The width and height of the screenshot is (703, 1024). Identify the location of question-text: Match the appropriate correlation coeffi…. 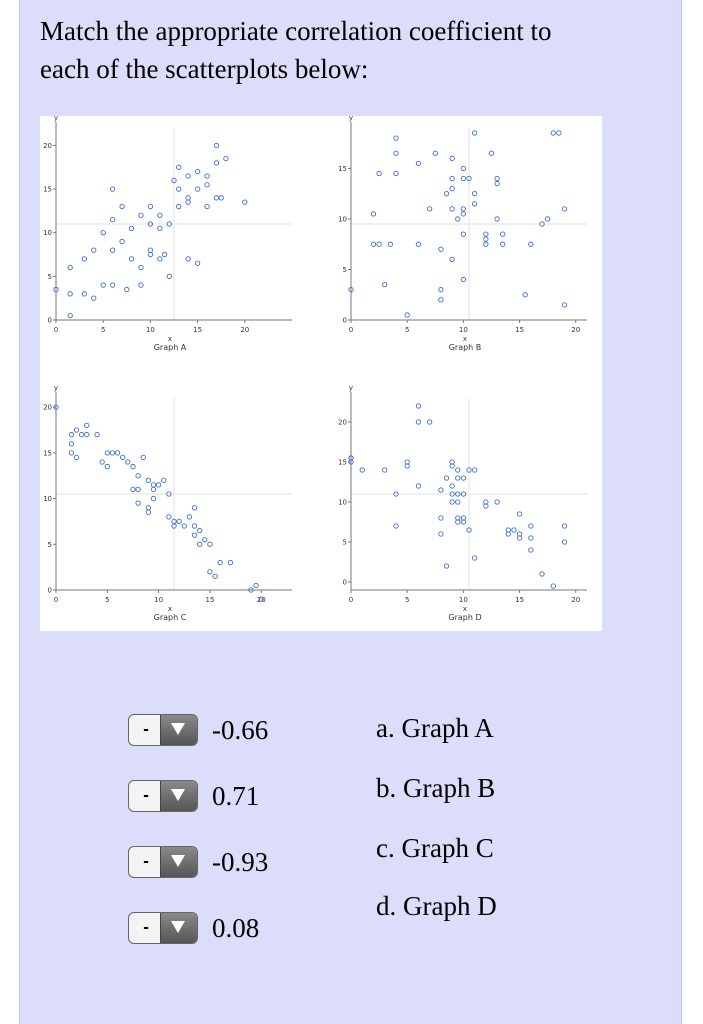
(350, 50).